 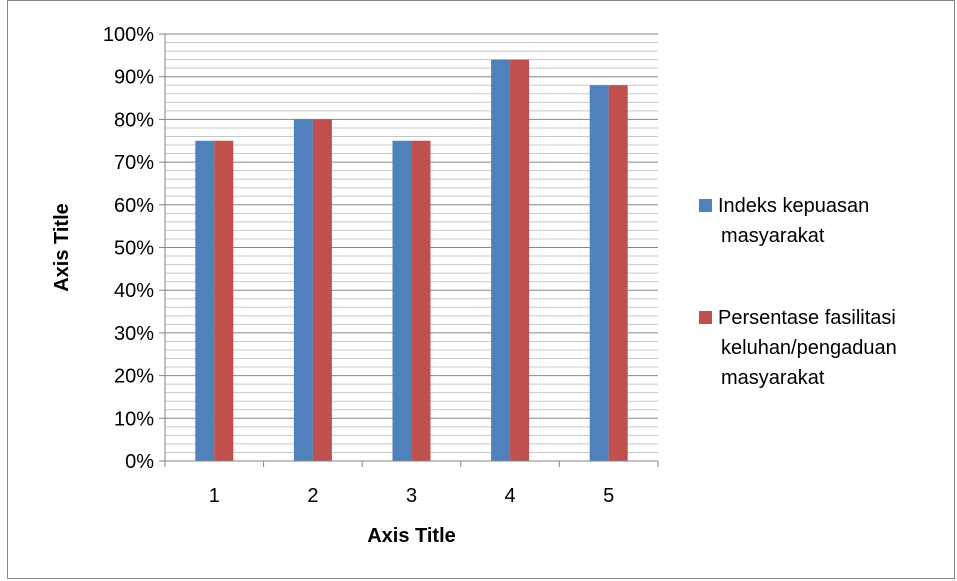 What do you see at coordinates (608, 496) in the screenshot?
I see `x-tick-label: 5` at bounding box center [608, 496].